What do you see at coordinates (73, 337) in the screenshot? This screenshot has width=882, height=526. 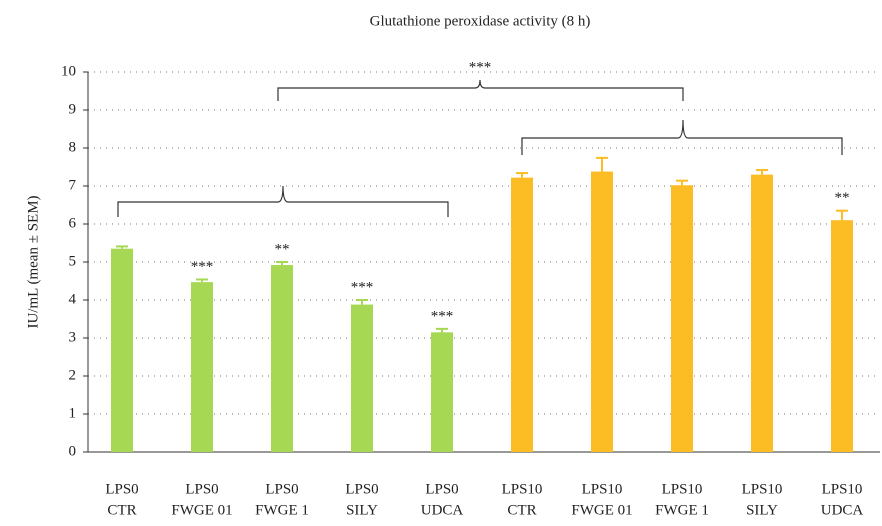 I see `y-tick-label: 3` at bounding box center [73, 337].